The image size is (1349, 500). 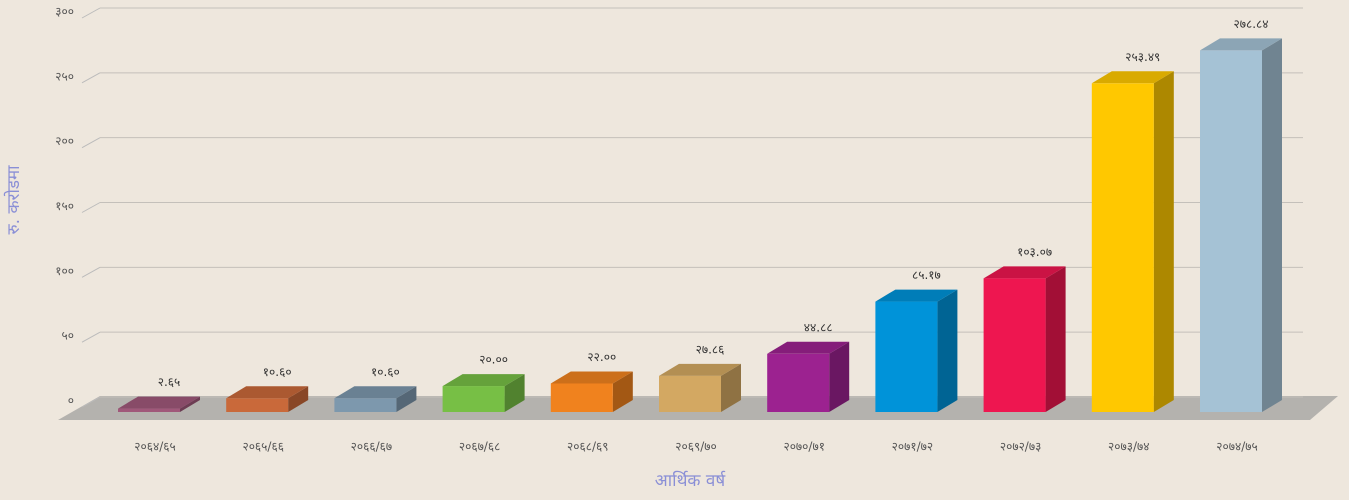 I want to click on y-tick-label: २५०, so click(x=64, y=76).